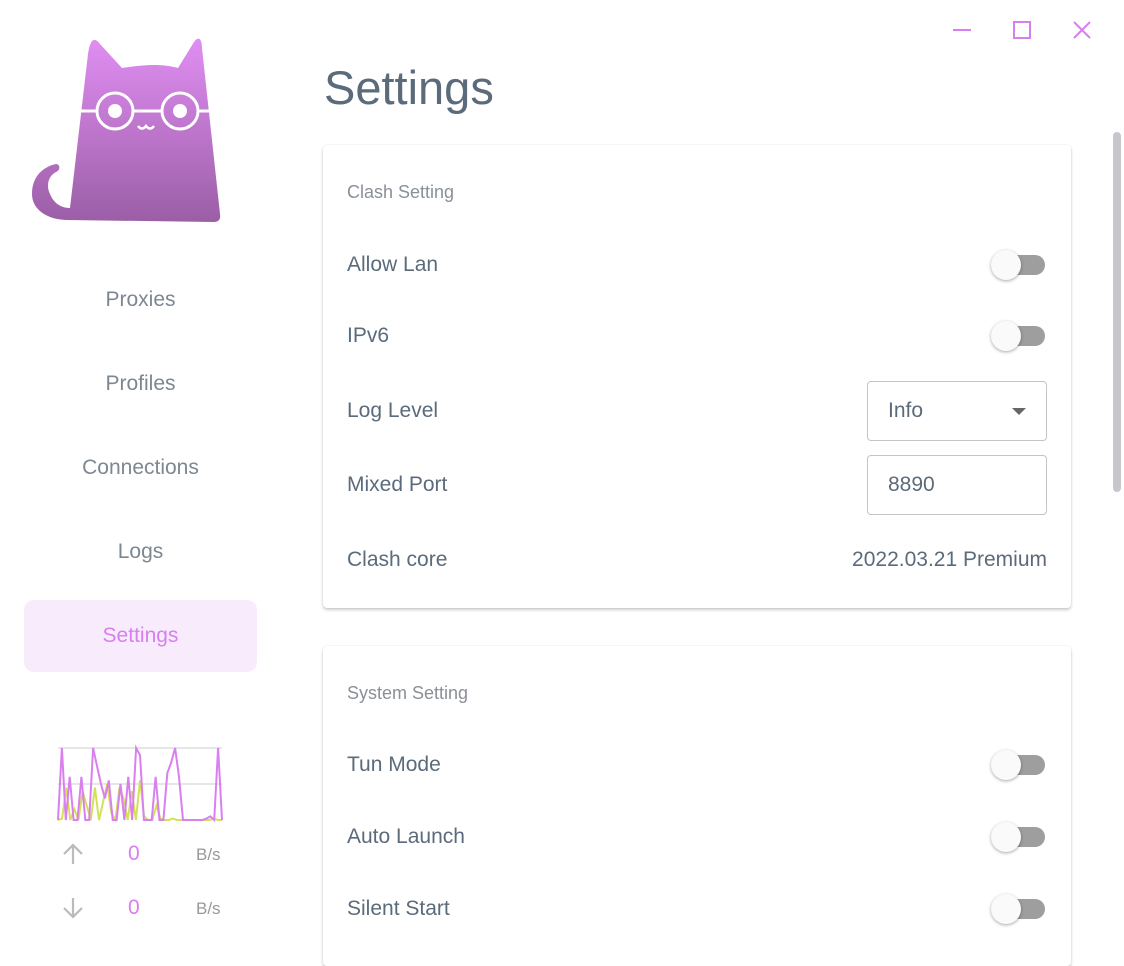 The width and height of the screenshot is (1124, 966). I want to click on auto-launch-toggle, so click(1019, 837).